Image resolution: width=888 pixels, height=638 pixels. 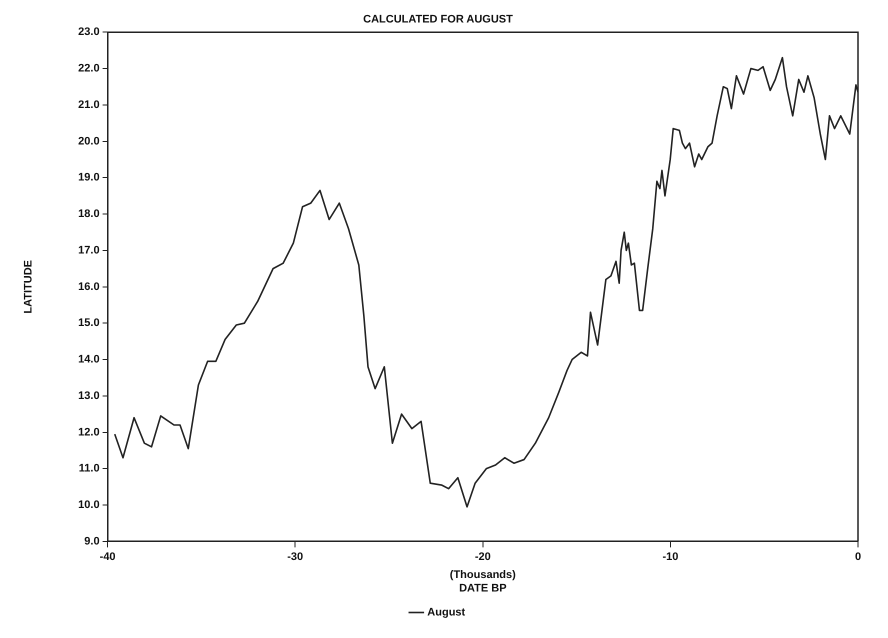 I want to click on x-axis-title: (Thousands) DATE BP, so click(x=483, y=581).